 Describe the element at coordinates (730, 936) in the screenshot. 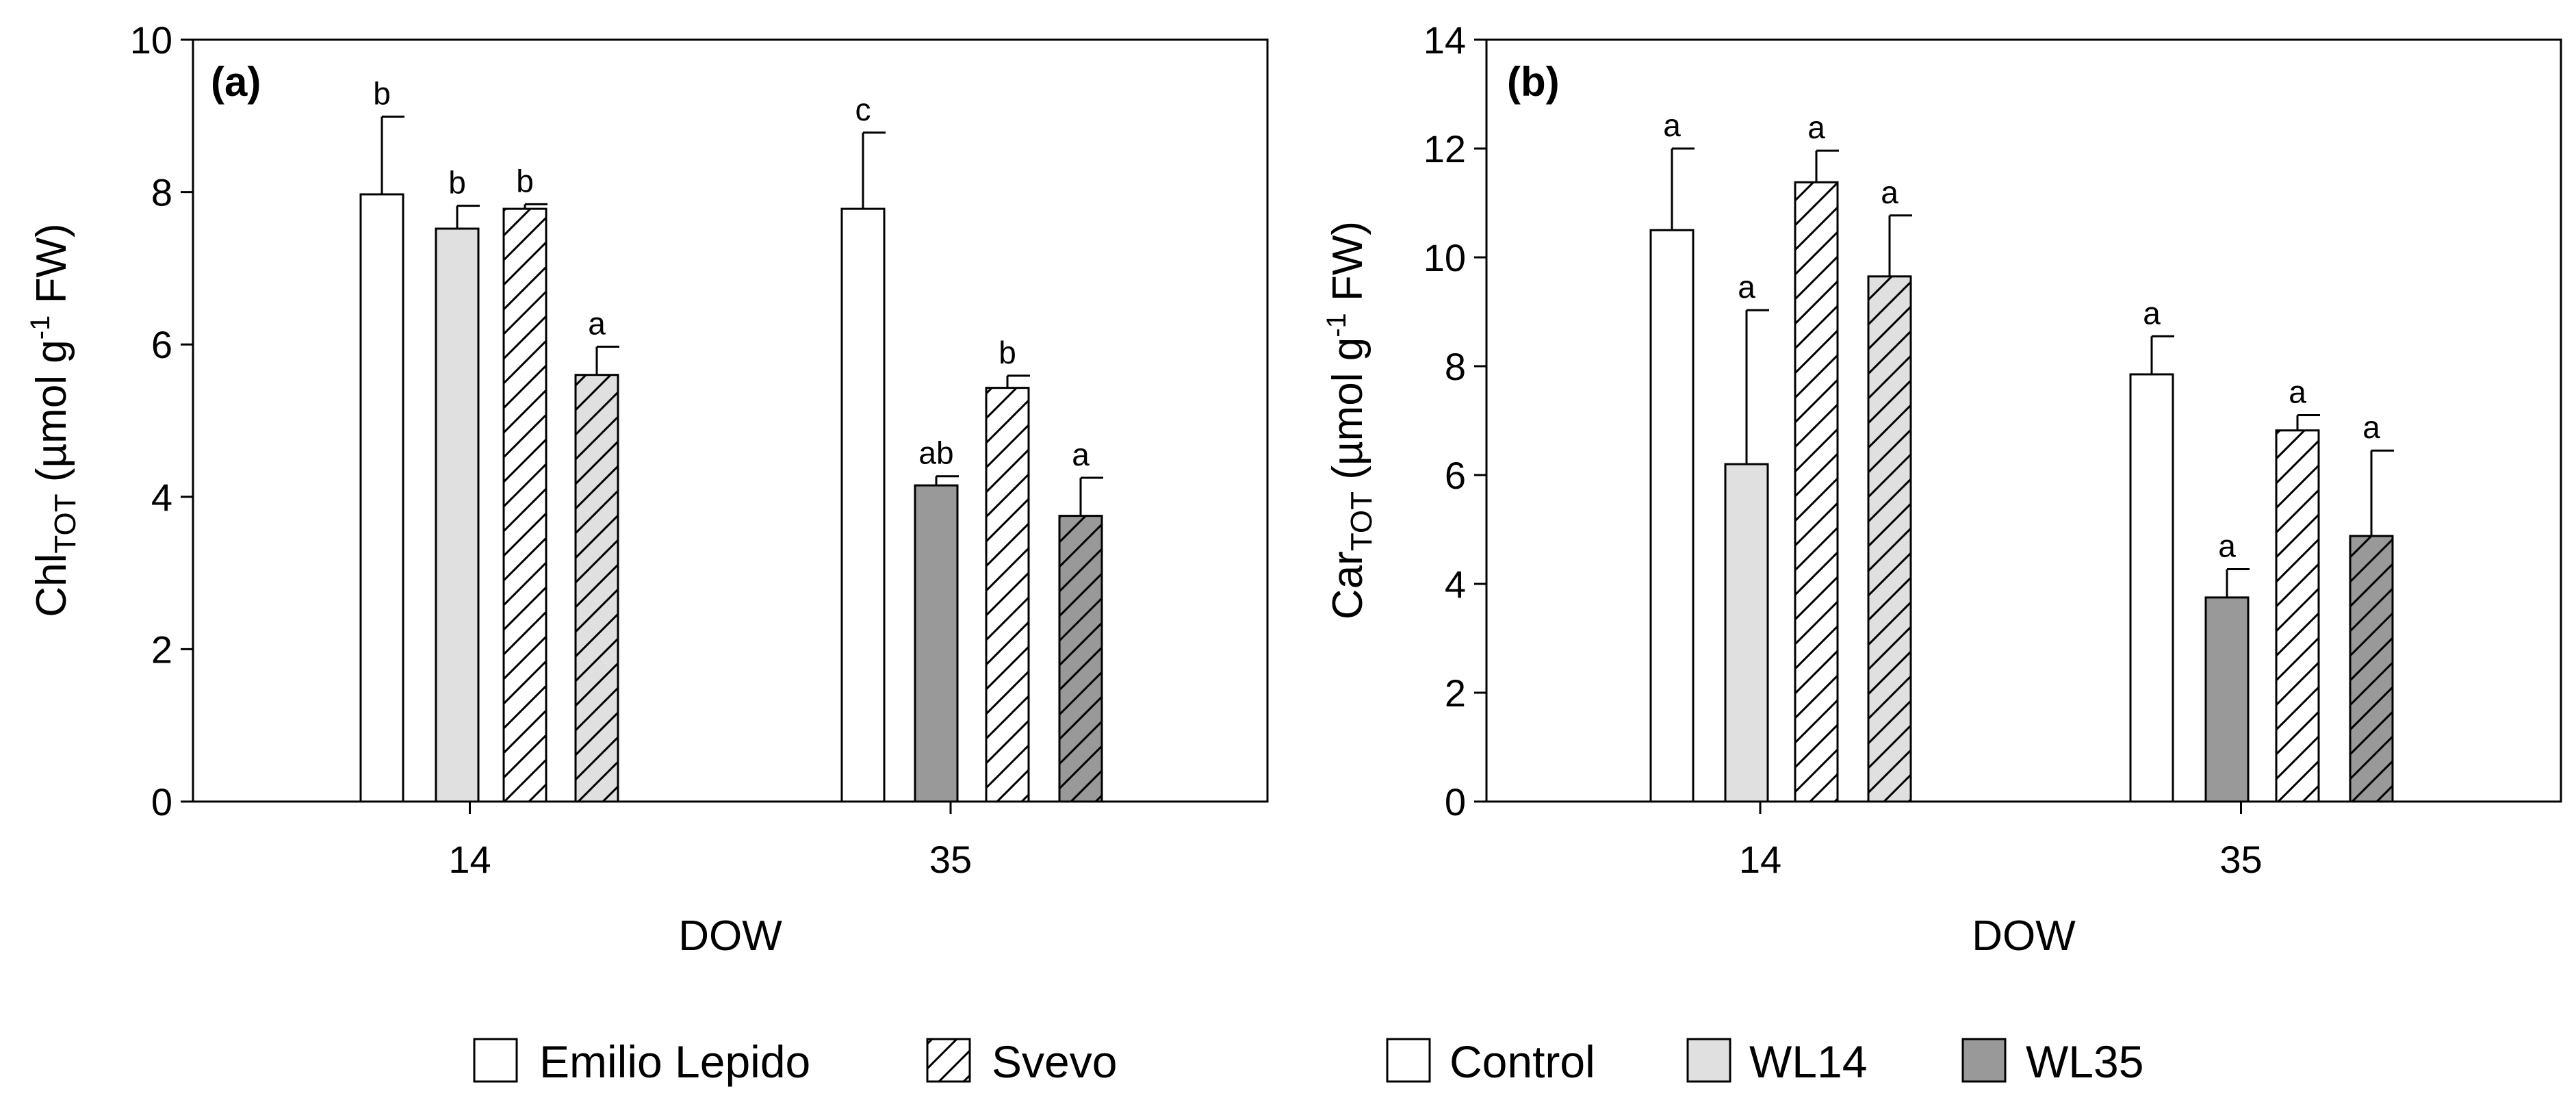

I see `panel-a-x-axis-title: DOW` at that location.